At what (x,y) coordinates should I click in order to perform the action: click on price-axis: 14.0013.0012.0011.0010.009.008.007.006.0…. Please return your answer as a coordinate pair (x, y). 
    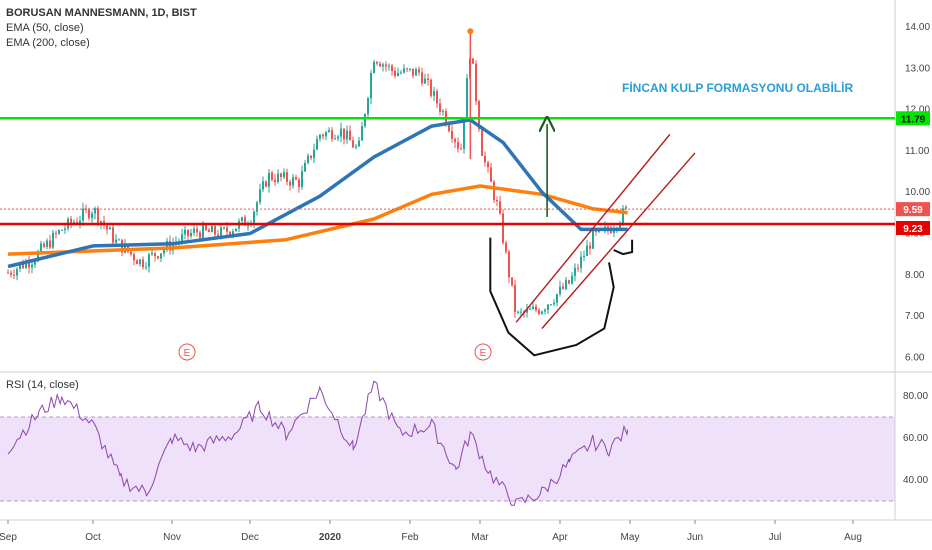
    Looking at the image, I should click on (917, 192).